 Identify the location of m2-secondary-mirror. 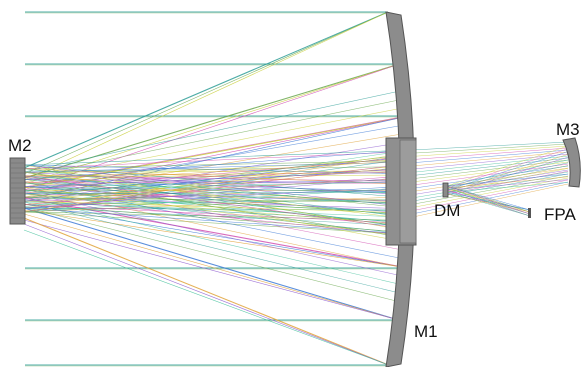
(17, 191).